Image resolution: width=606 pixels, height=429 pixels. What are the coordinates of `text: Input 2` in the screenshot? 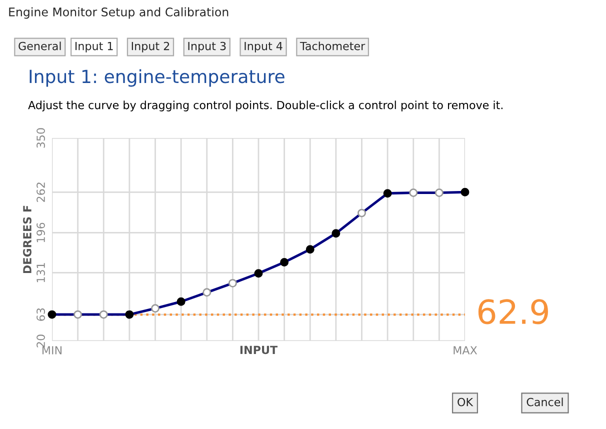 It's located at (151, 47).